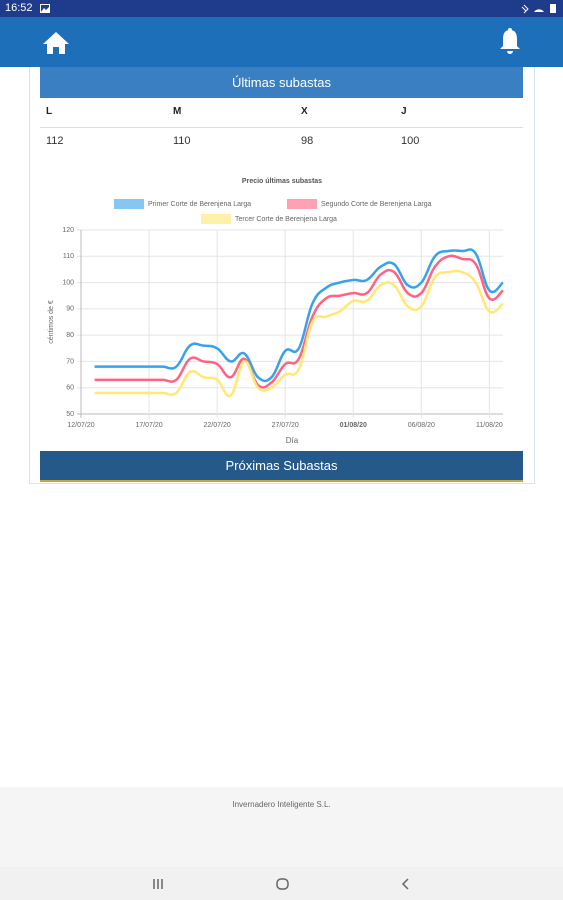 The image size is (563, 900). Describe the element at coordinates (68, 282) in the screenshot. I see `y-tick-label: 100` at that location.